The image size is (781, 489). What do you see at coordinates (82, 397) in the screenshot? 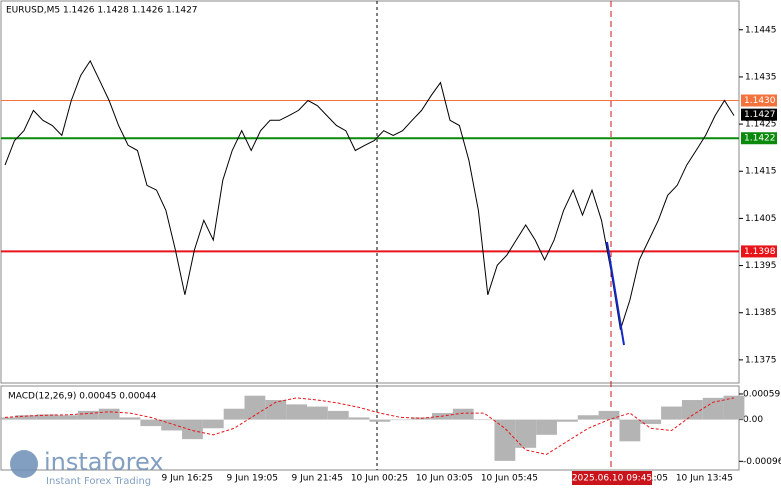
I see `macd-title: MACD(12,26,9) 0.00045 0.00044` at bounding box center [82, 397].